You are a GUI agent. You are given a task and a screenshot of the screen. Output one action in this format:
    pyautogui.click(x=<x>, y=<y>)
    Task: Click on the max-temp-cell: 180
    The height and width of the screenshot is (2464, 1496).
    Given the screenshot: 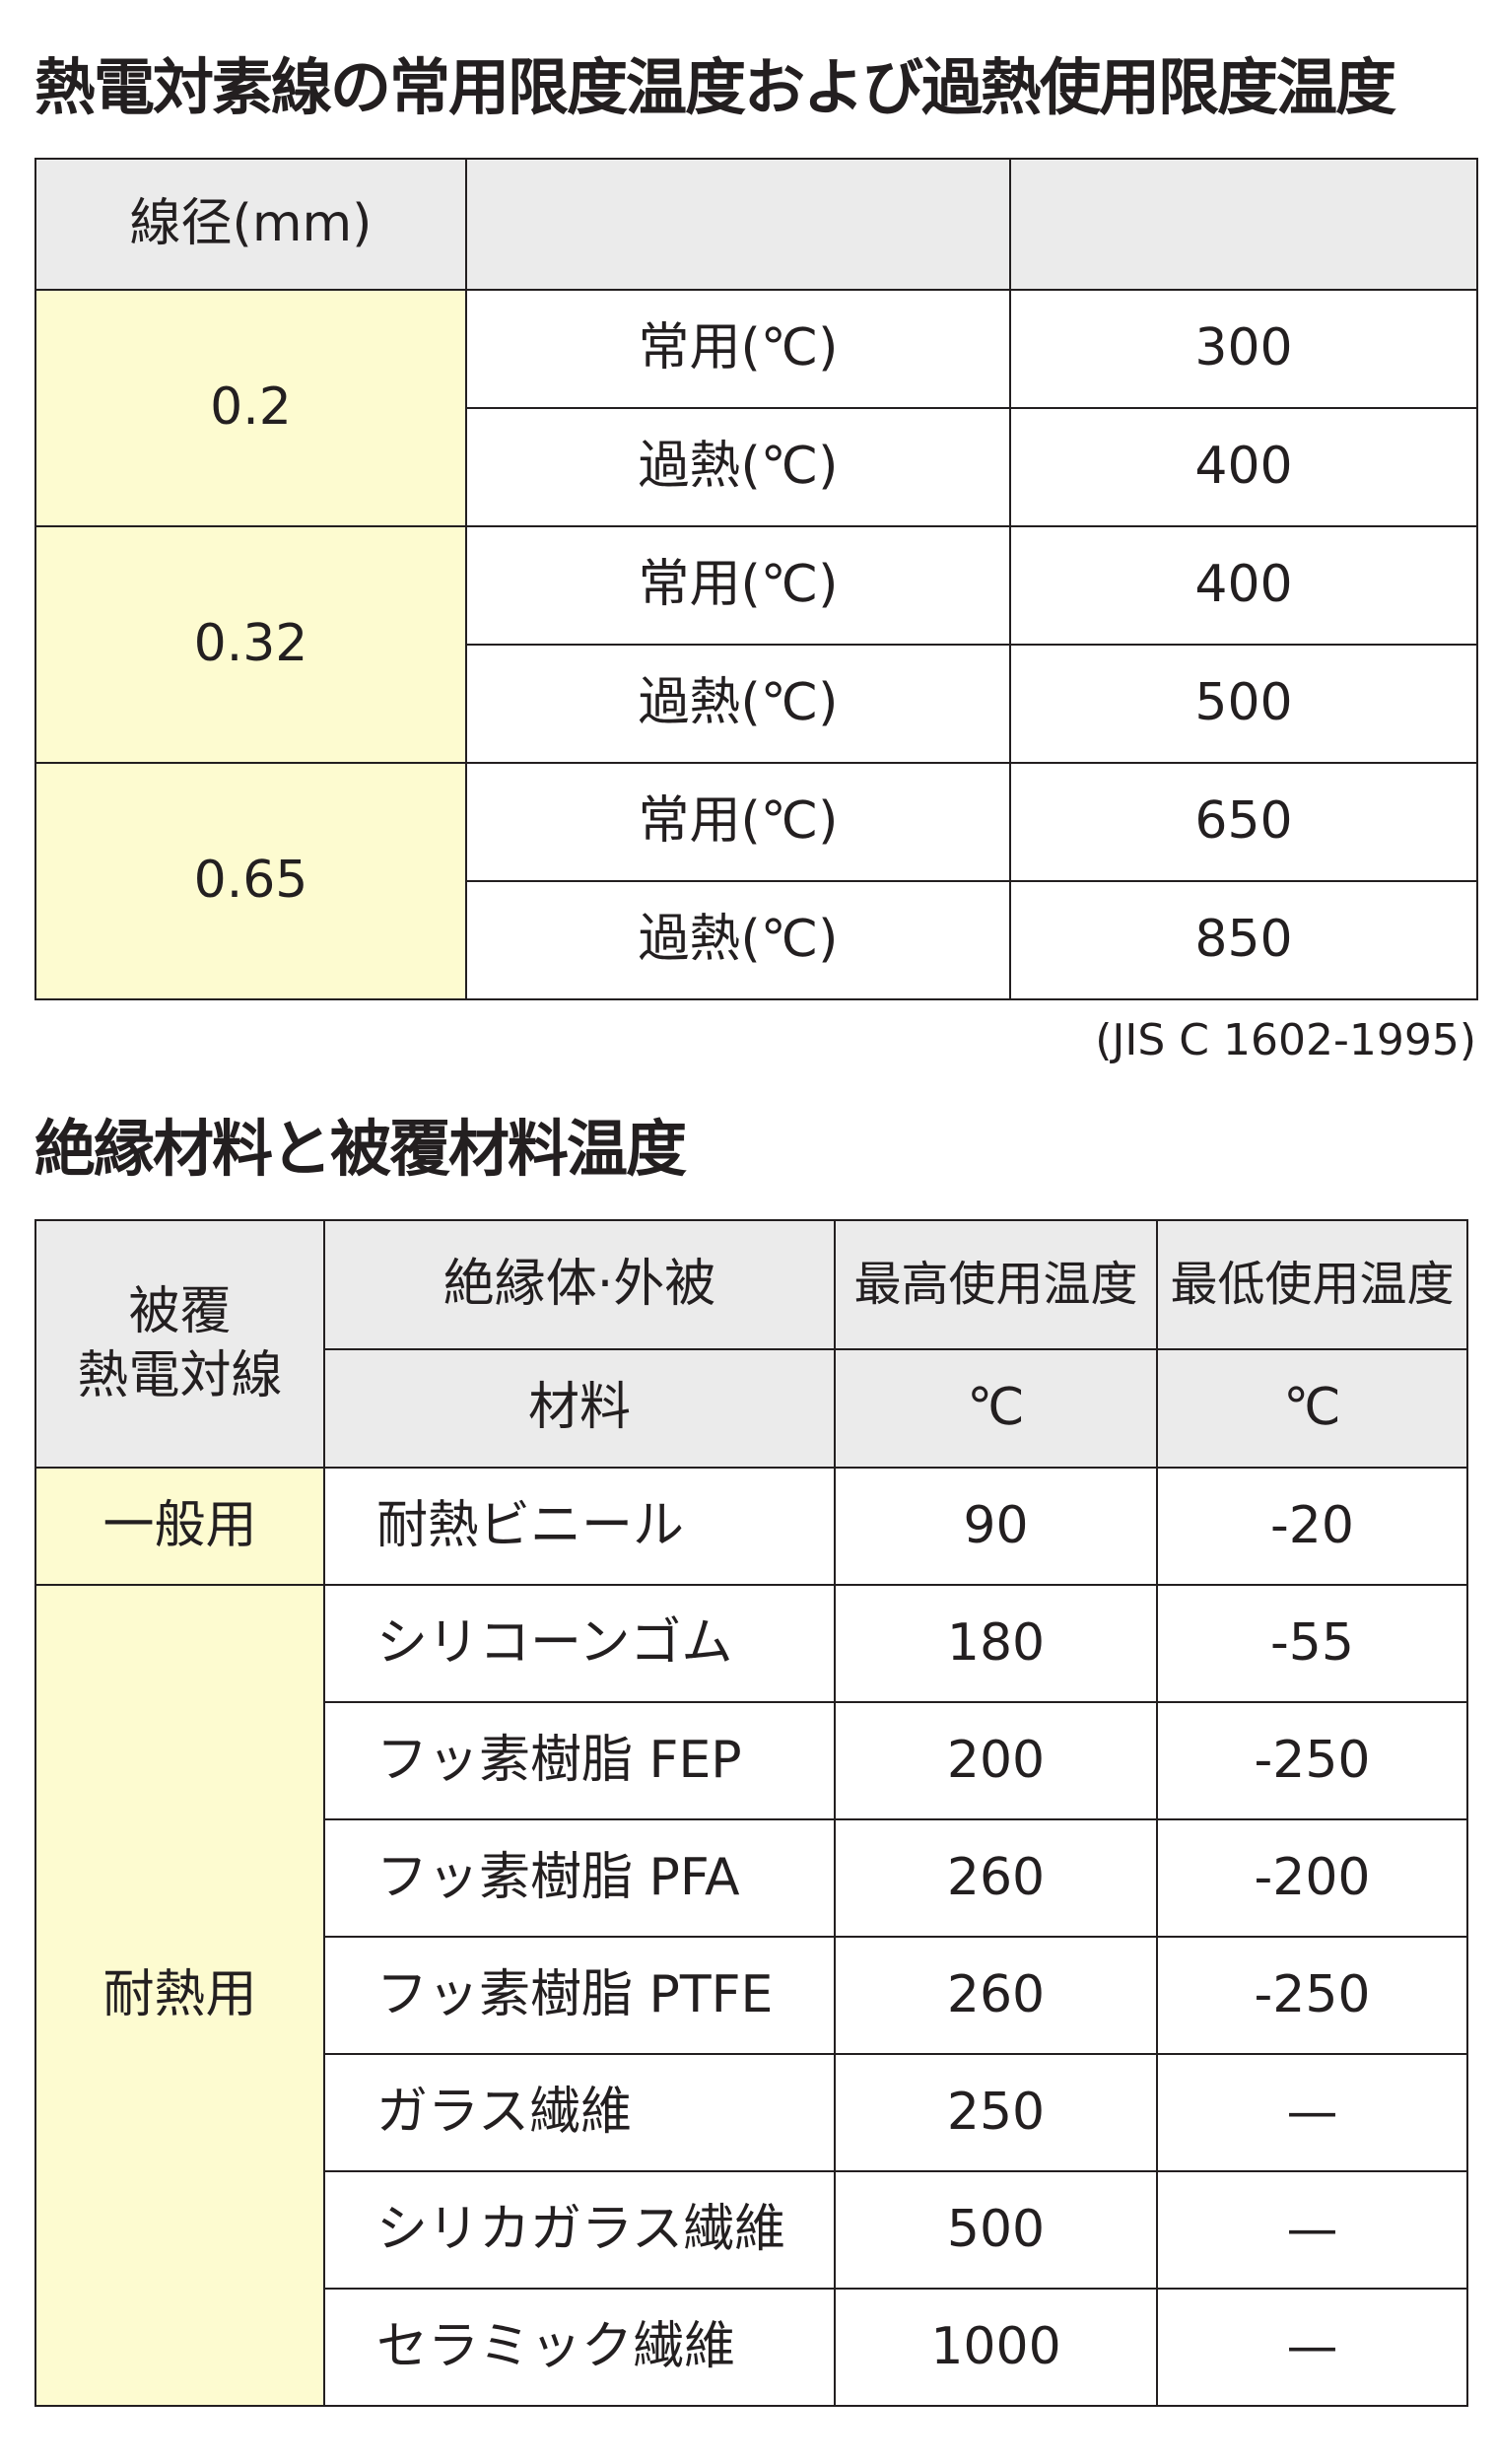 What is the action you would take?
    pyautogui.click(x=996, y=1643)
    